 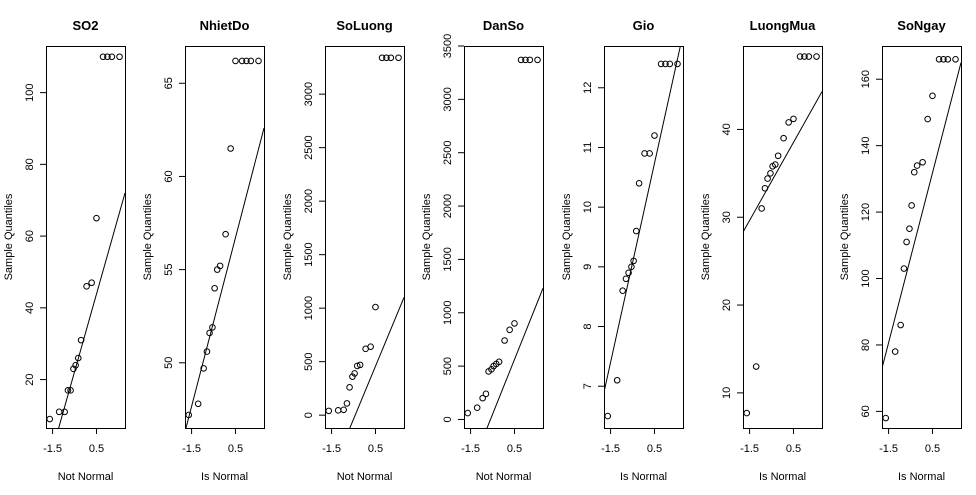 I want to click on y-tick-label: 12, so click(x=588, y=88).